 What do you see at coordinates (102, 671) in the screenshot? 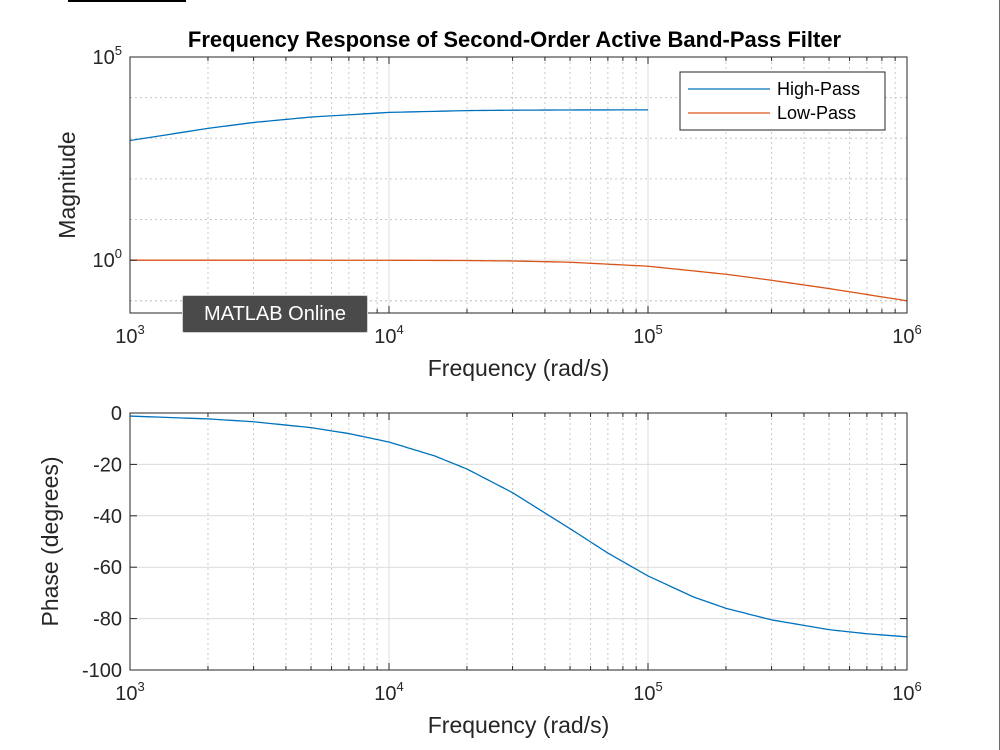
I see `y-tick-label: -100` at bounding box center [102, 671].